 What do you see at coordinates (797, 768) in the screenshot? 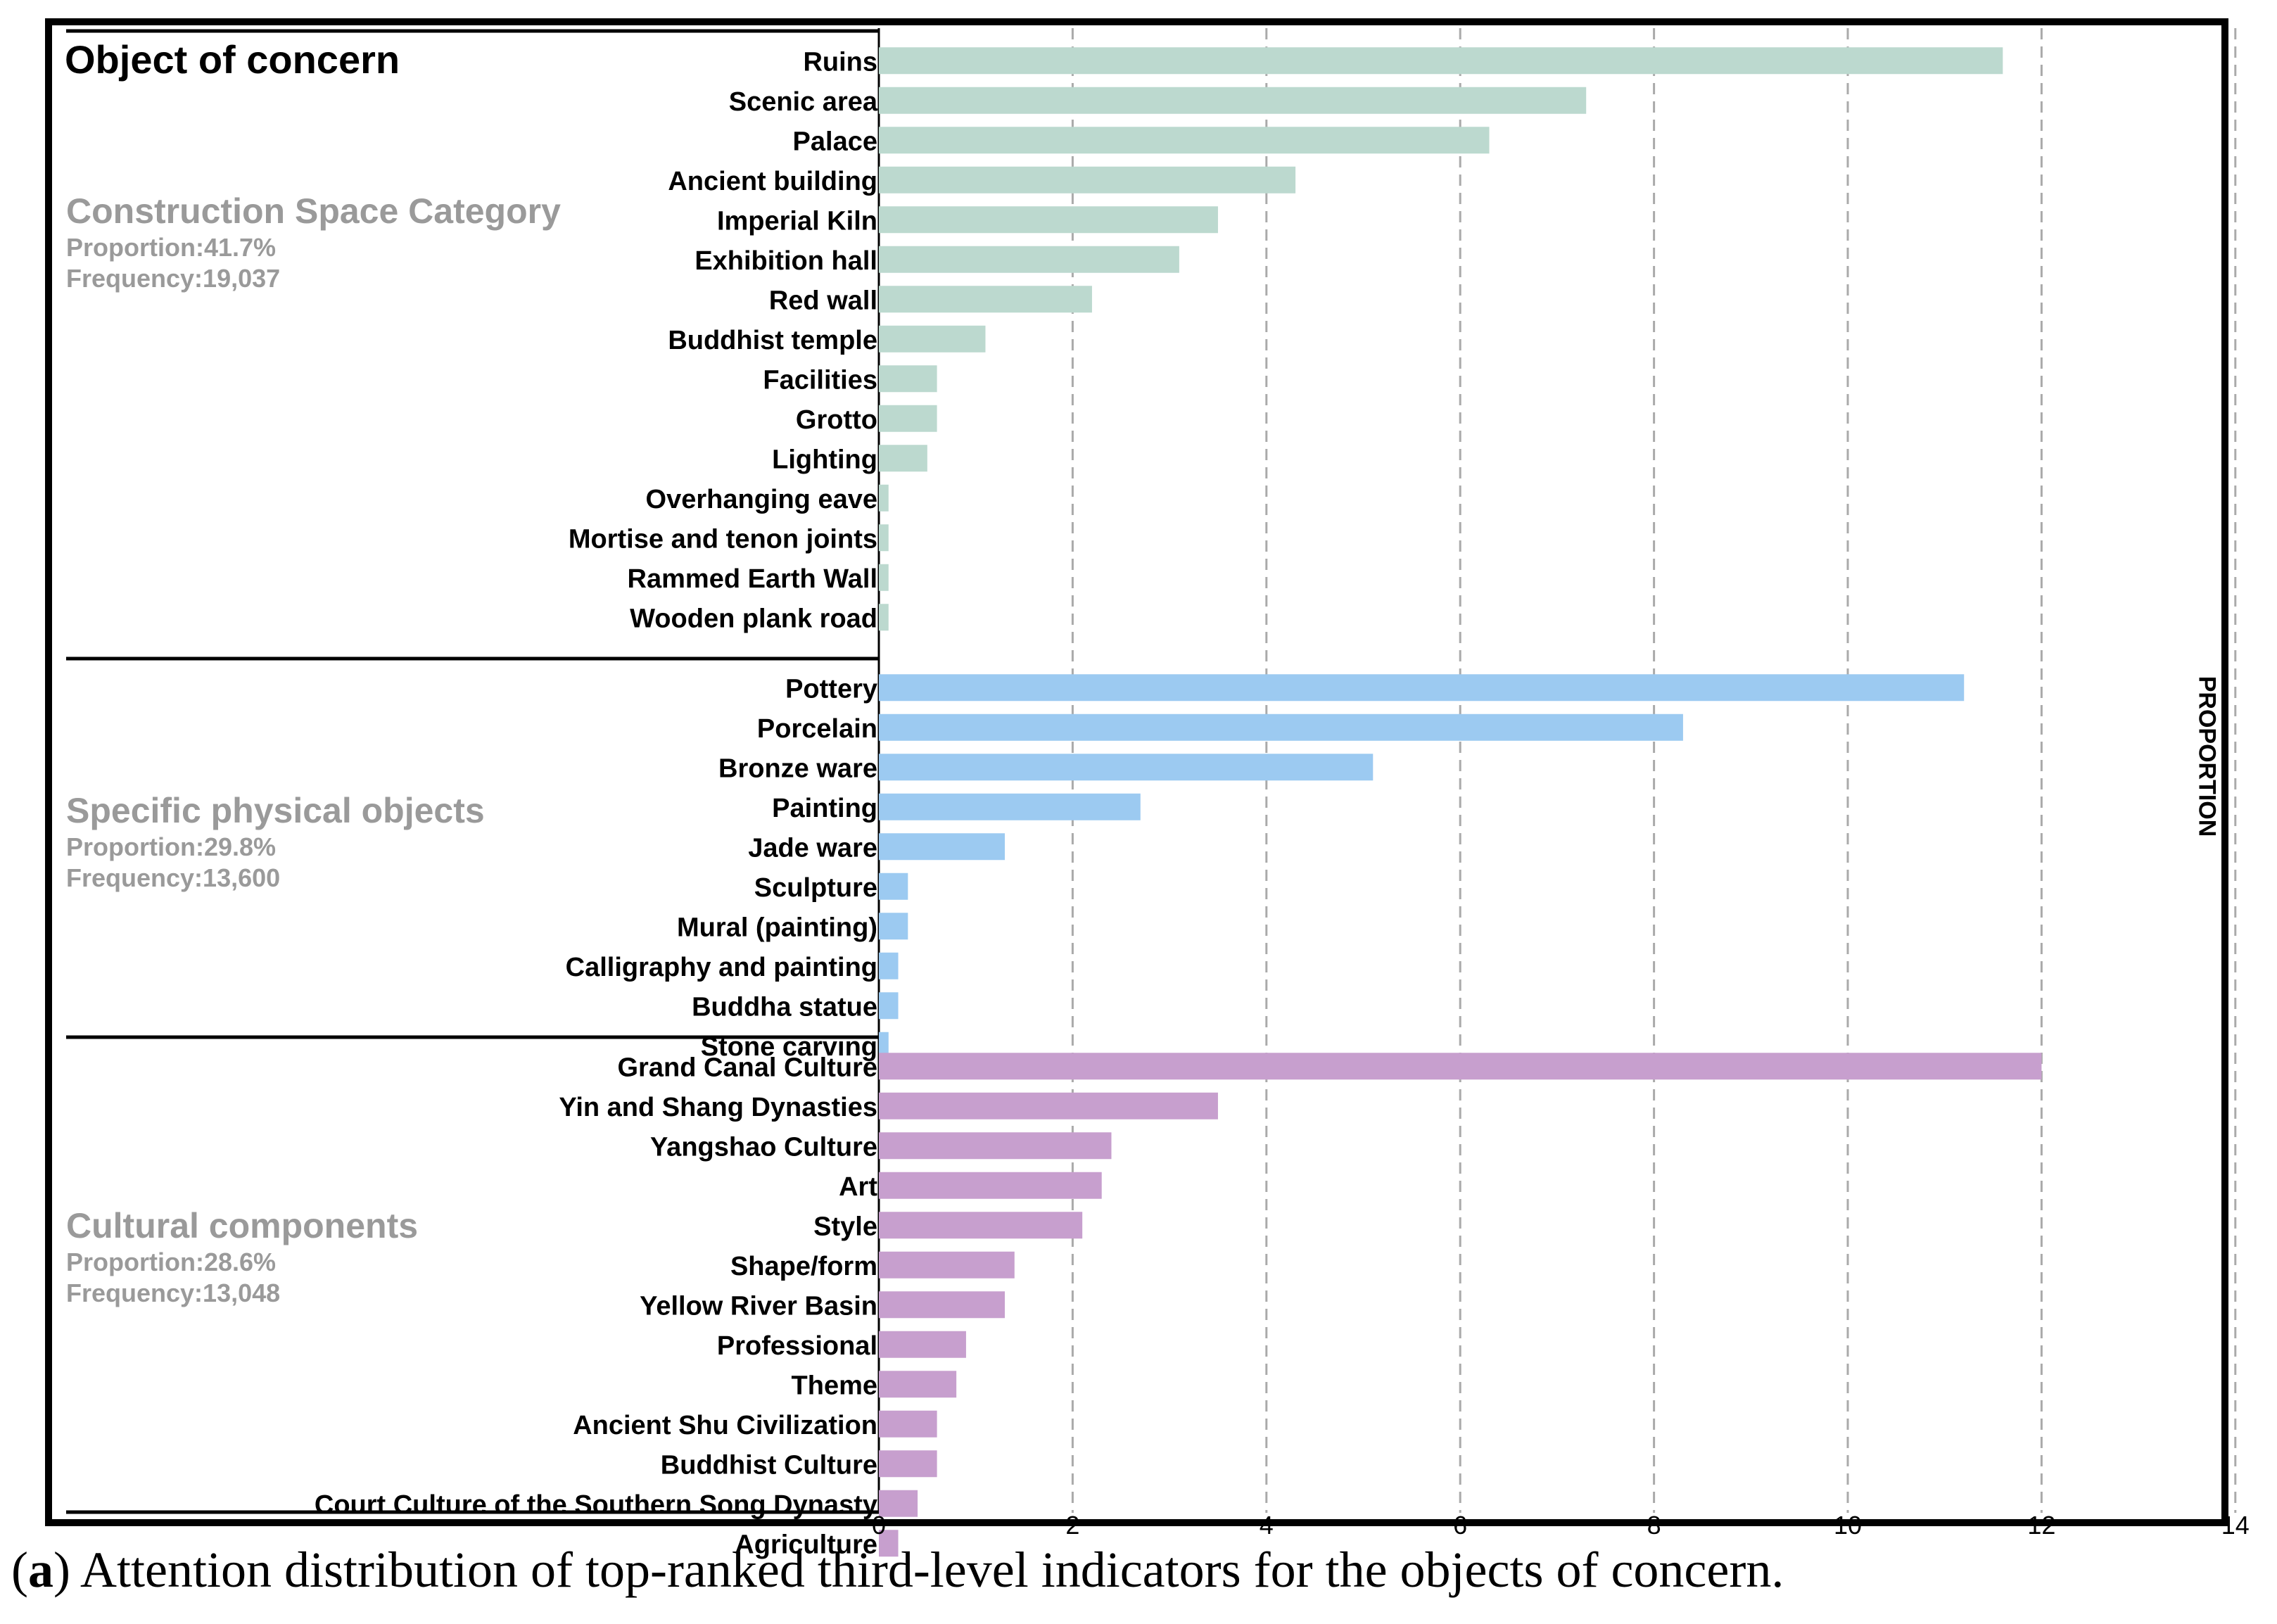
I see `category-label: Bronze ware` at bounding box center [797, 768].